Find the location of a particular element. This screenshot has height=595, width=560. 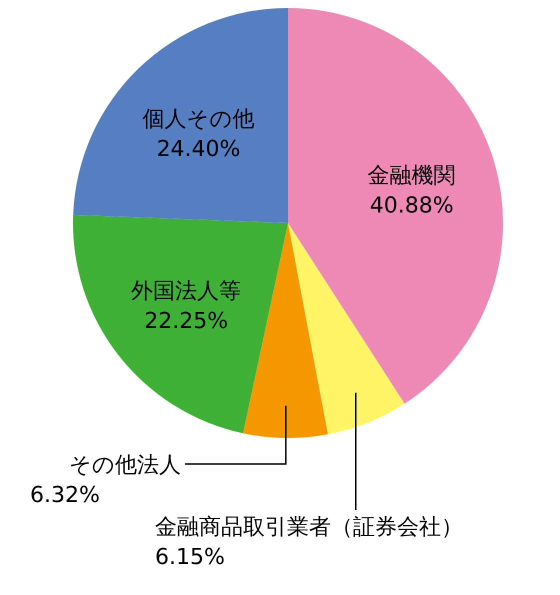

slice-label: 外国法人等 is located at coordinates (186, 291).